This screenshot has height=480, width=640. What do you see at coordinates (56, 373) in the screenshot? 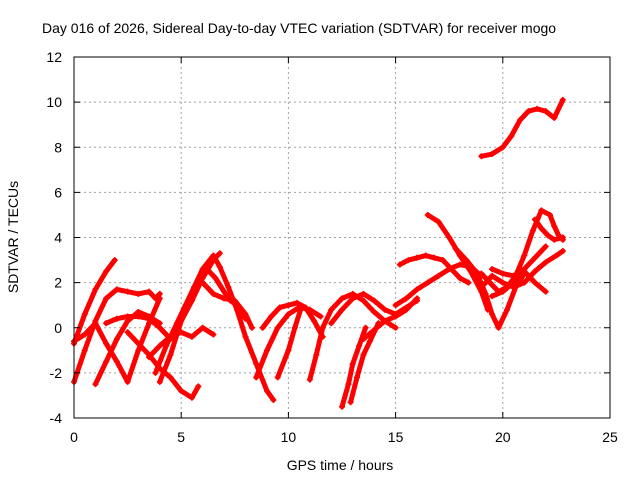
I see `y-tick-label: -2` at bounding box center [56, 373].